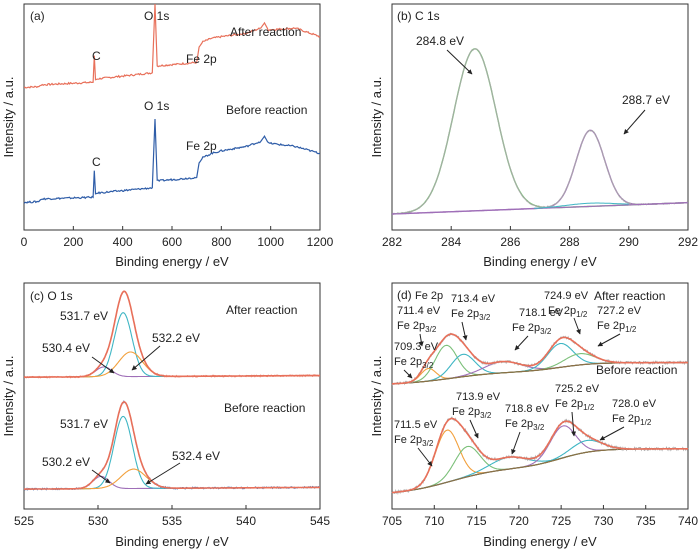 This screenshot has width=700, height=554. What do you see at coordinates (172, 242) in the screenshot?
I see `x-tick-label: 600` at bounding box center [172, 242].